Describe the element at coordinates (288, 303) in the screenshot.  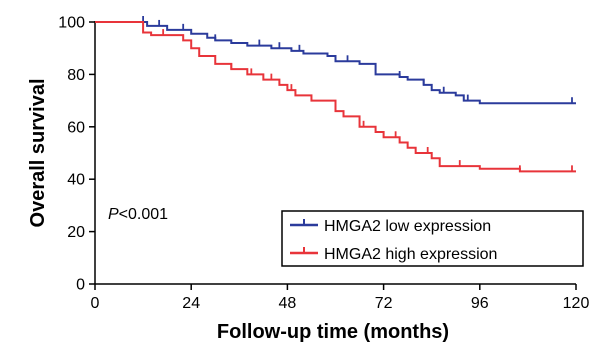
I see `x-tick-label: 48` at that location.